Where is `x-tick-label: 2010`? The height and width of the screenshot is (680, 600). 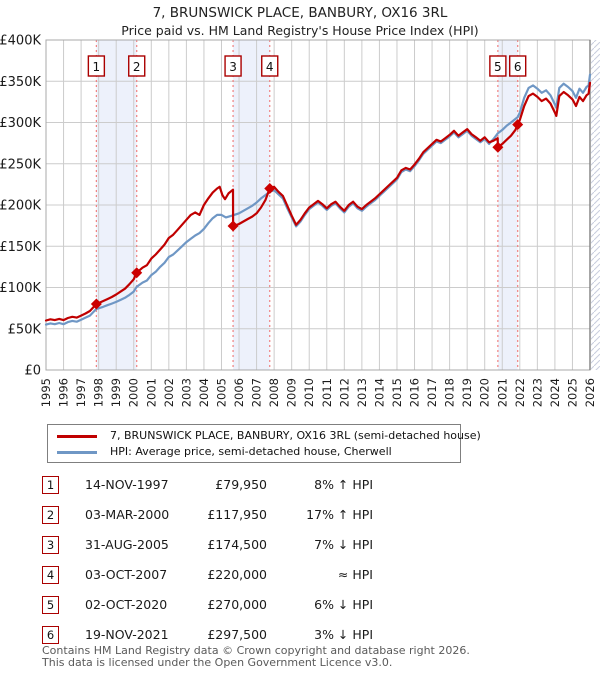
x-tick-label: 2010 is located at coordinates (309, 392).